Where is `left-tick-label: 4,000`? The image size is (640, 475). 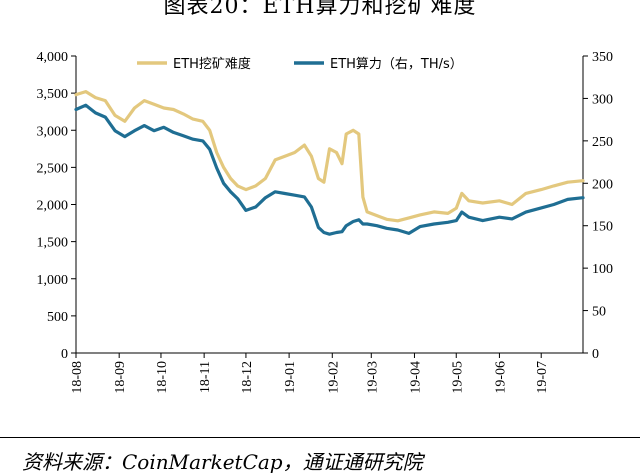 left-tick-label: 4,000 is located at coordinates (53, 57).